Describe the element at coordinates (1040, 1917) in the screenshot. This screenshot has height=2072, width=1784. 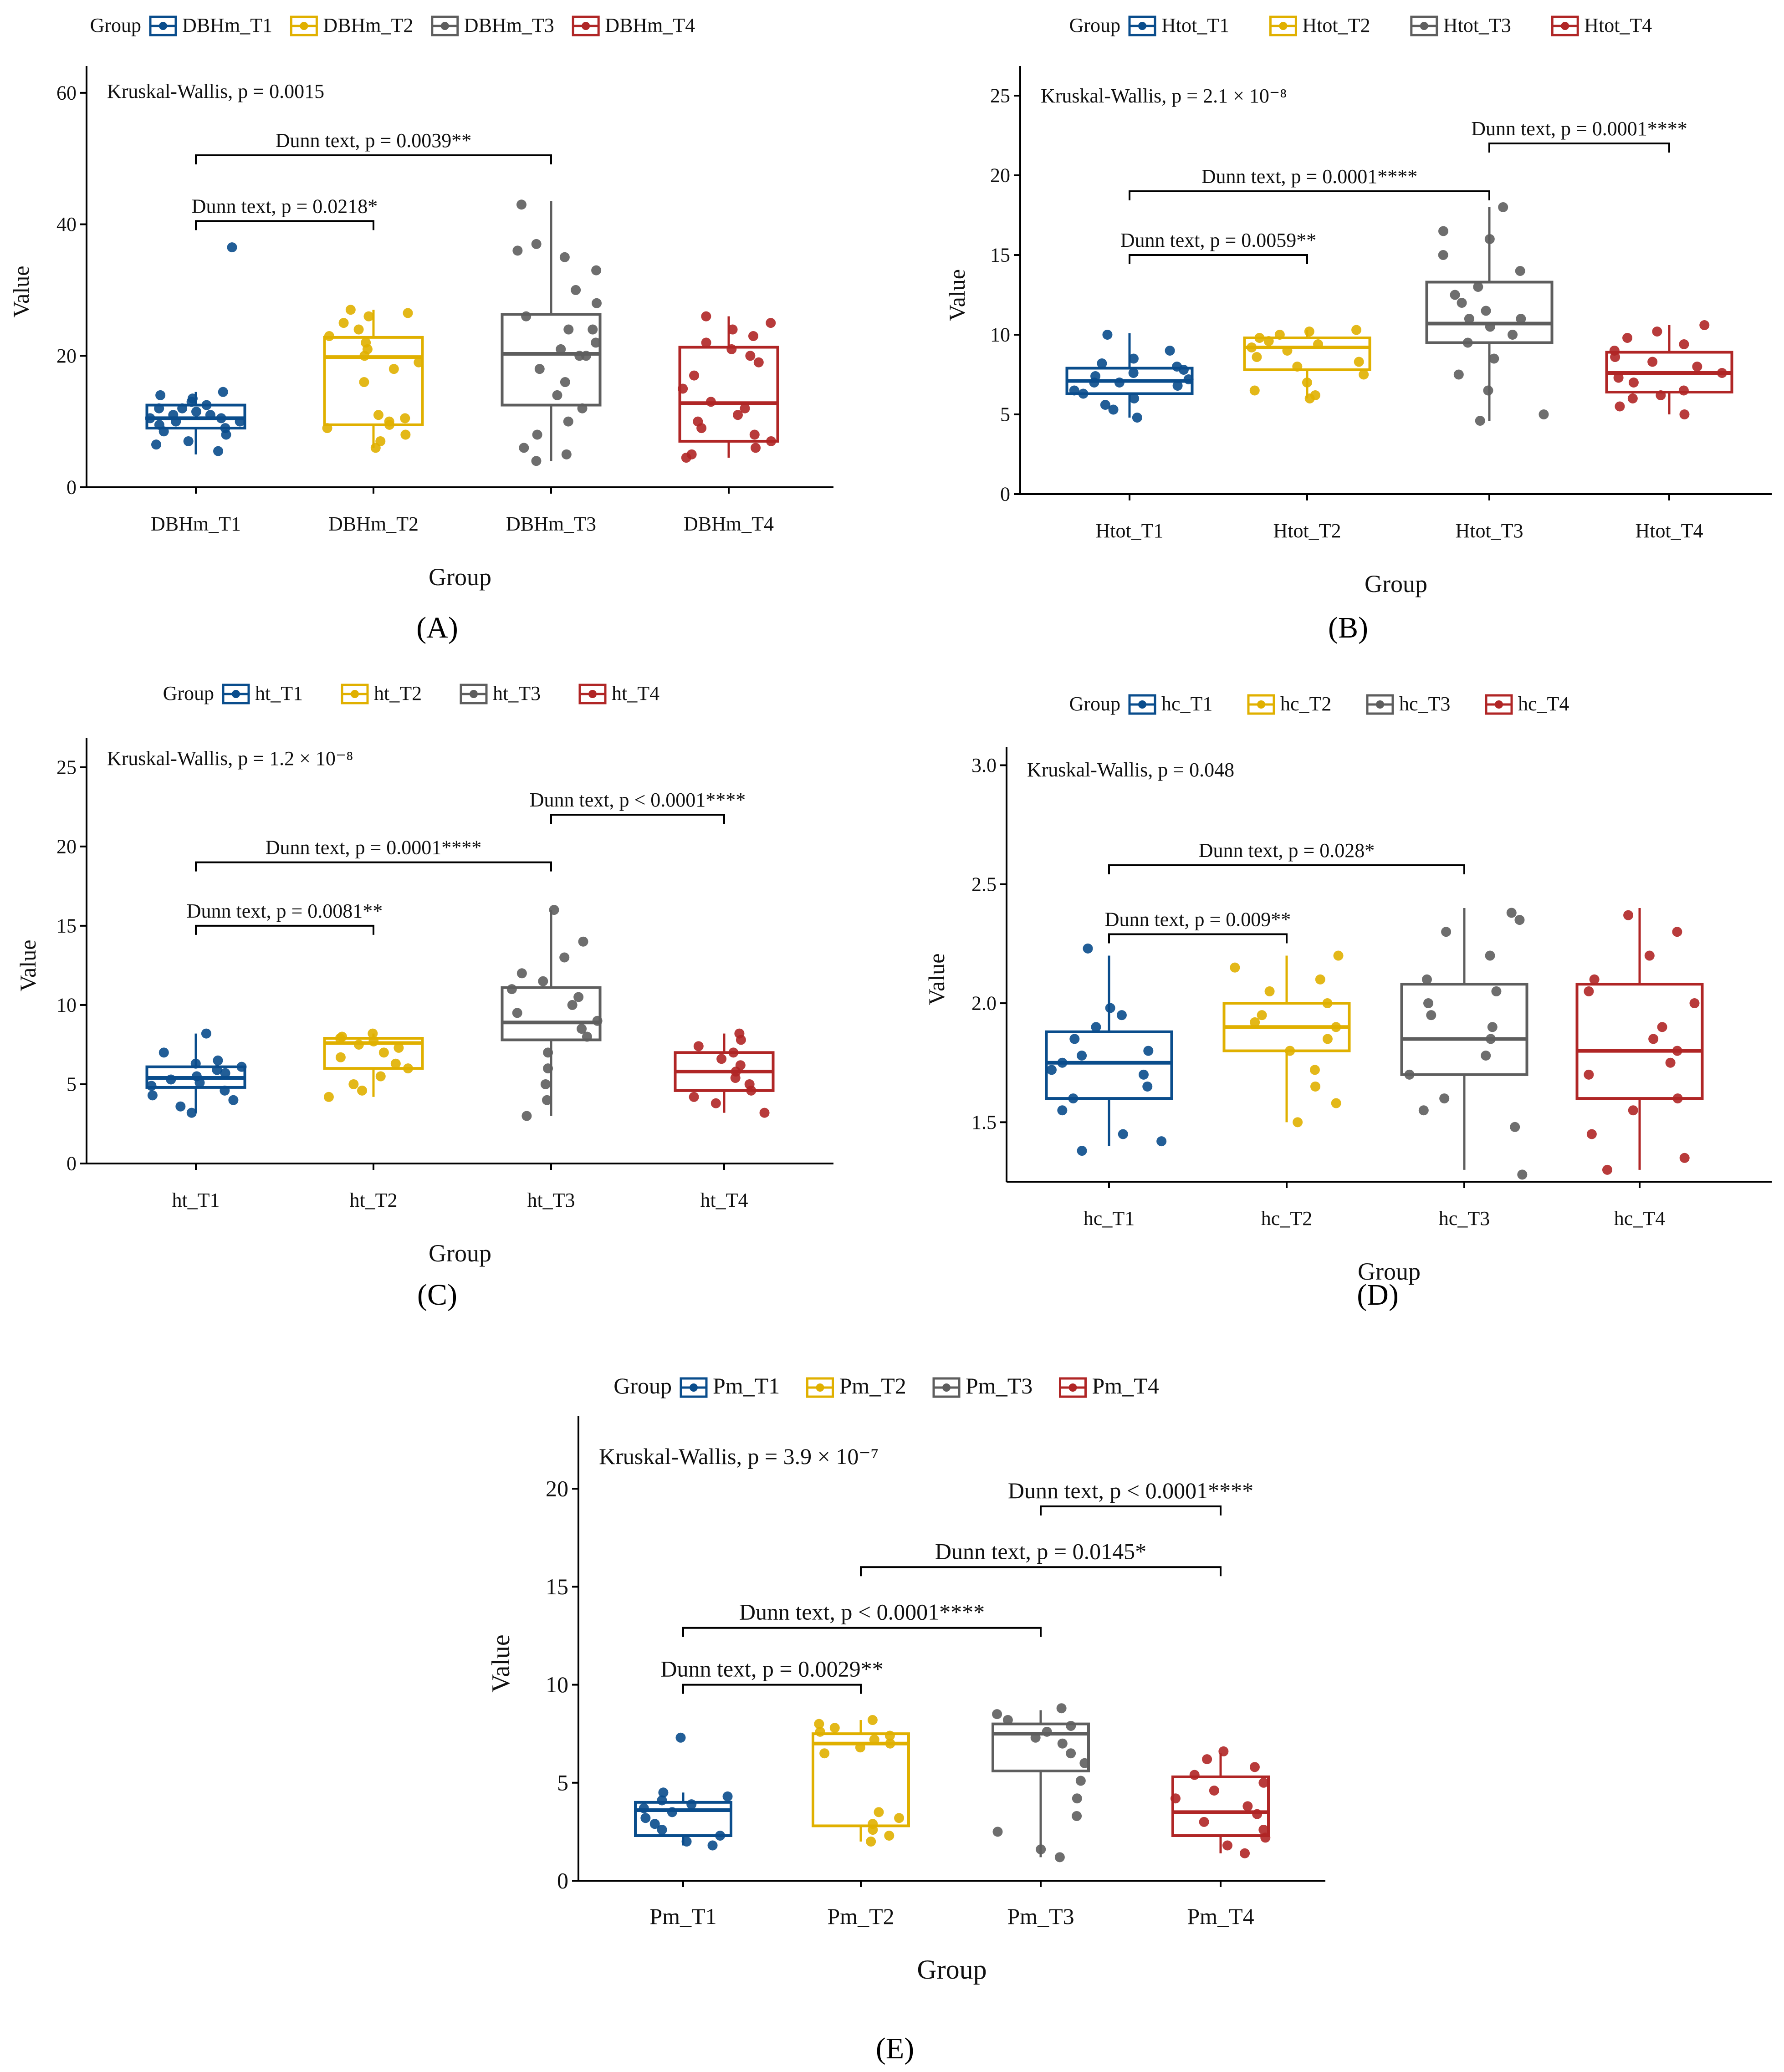
I see `x-tick-label: Pm_T3` at that location.